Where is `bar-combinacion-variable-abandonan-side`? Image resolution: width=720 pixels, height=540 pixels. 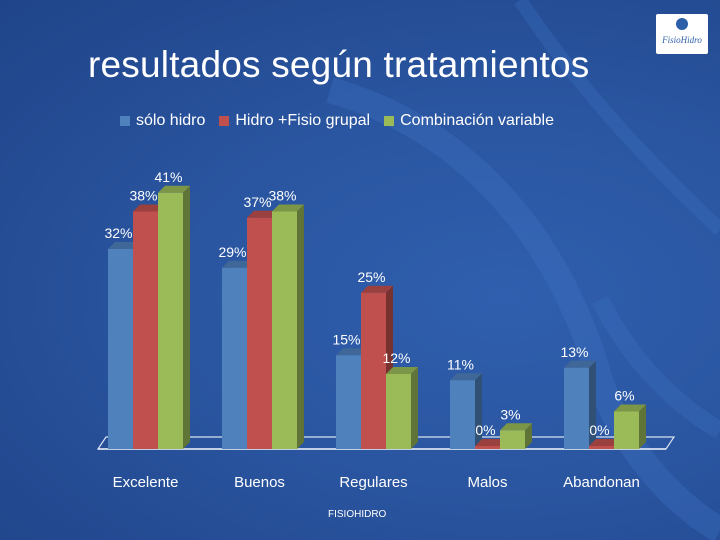 bar-combinacion-variable-abandonan-side is located at coordinates (642, 426).